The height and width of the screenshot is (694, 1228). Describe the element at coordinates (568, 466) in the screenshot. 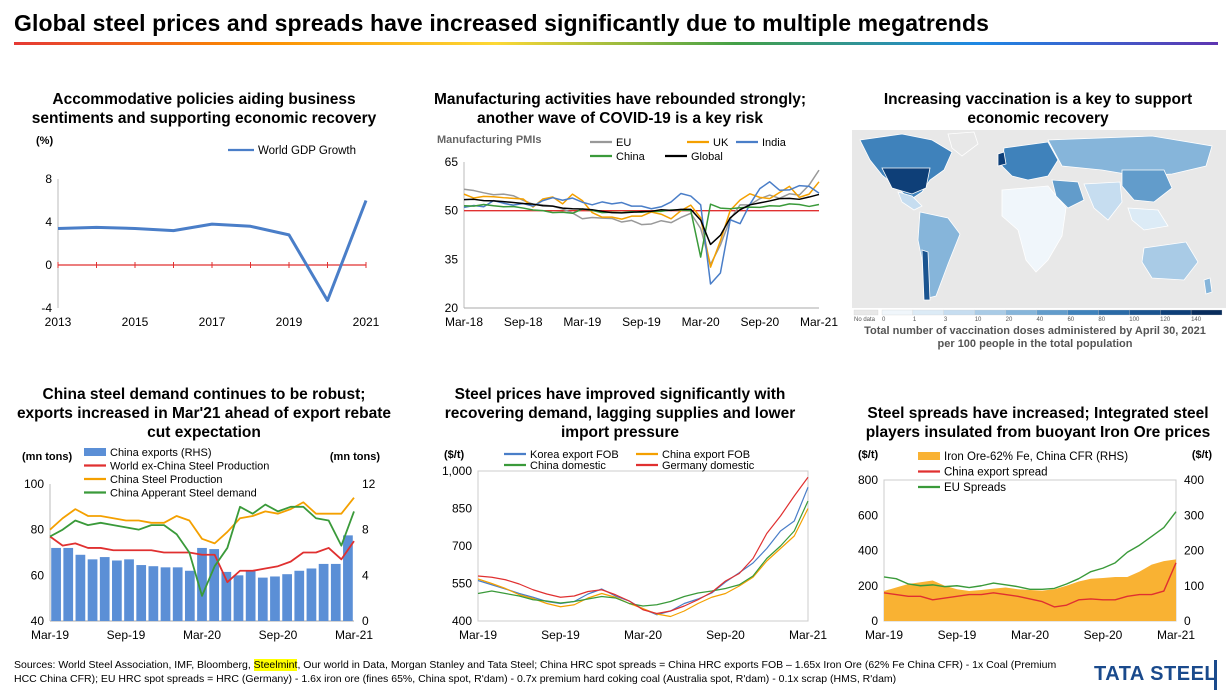

I see `legend-label: China domestic` at that location.